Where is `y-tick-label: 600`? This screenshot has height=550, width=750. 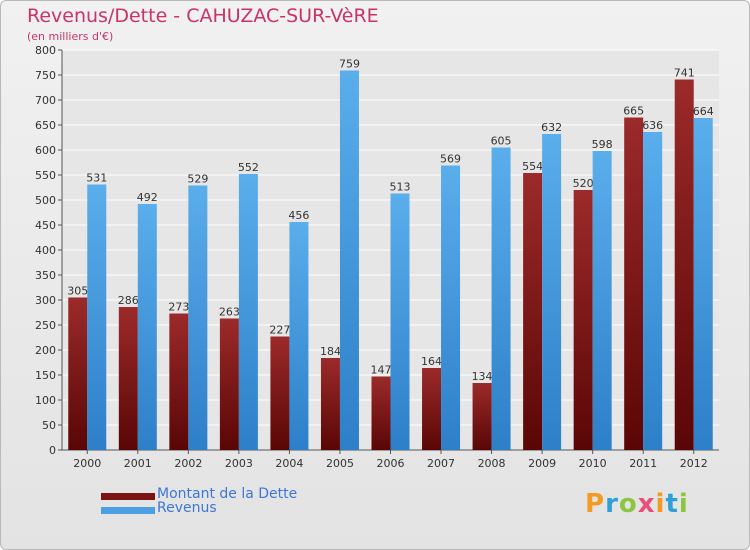 y-tick-label: 600 is located at coordinates (45, 150).